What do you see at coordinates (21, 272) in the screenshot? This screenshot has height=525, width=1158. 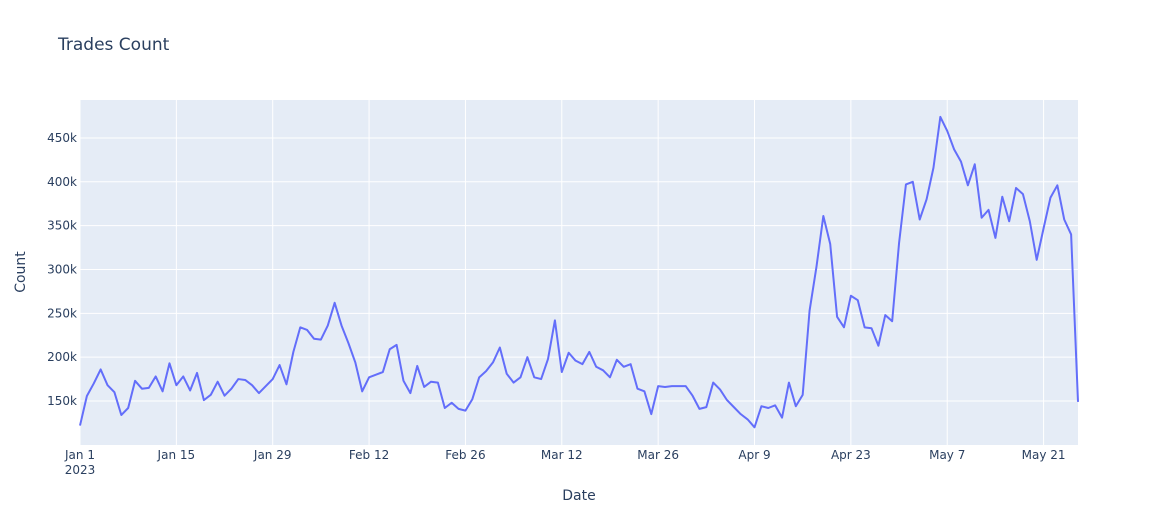 I see `y-axis-title: Count` at bounding box center [21, 272].